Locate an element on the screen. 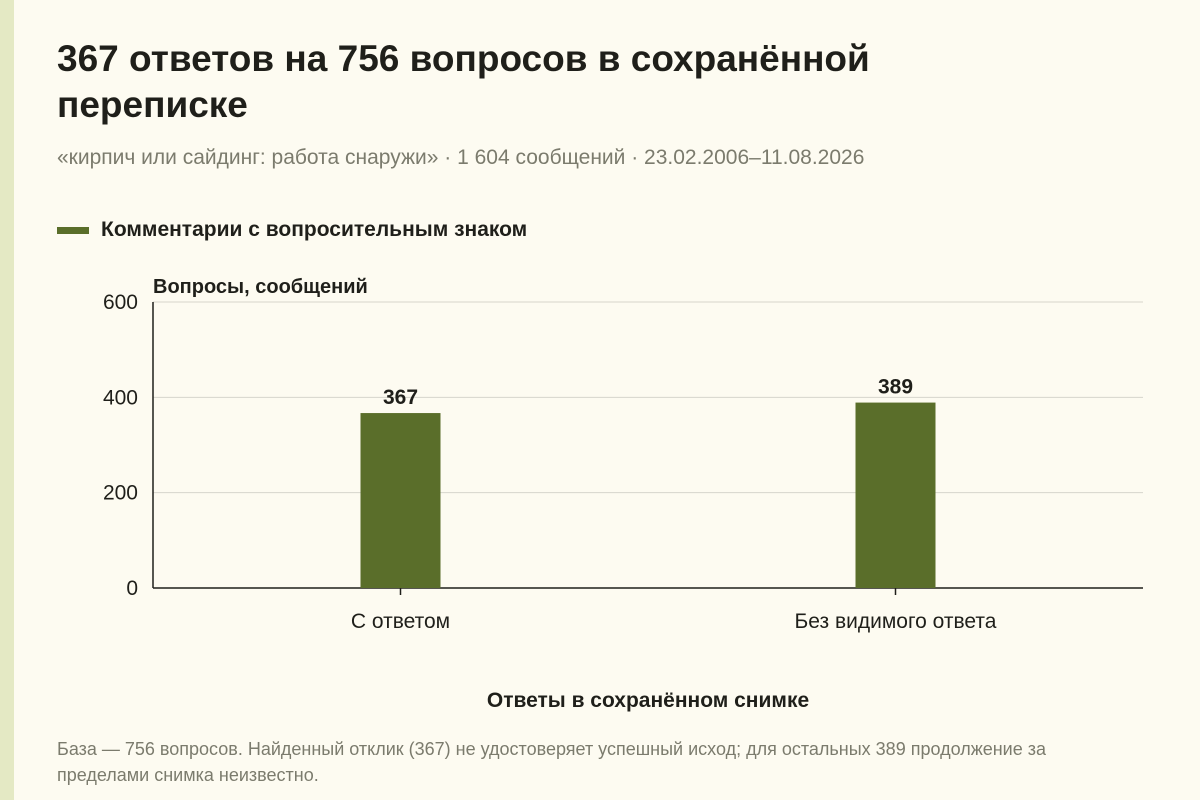  data-label: 389 is located at coordinates (895, 387).